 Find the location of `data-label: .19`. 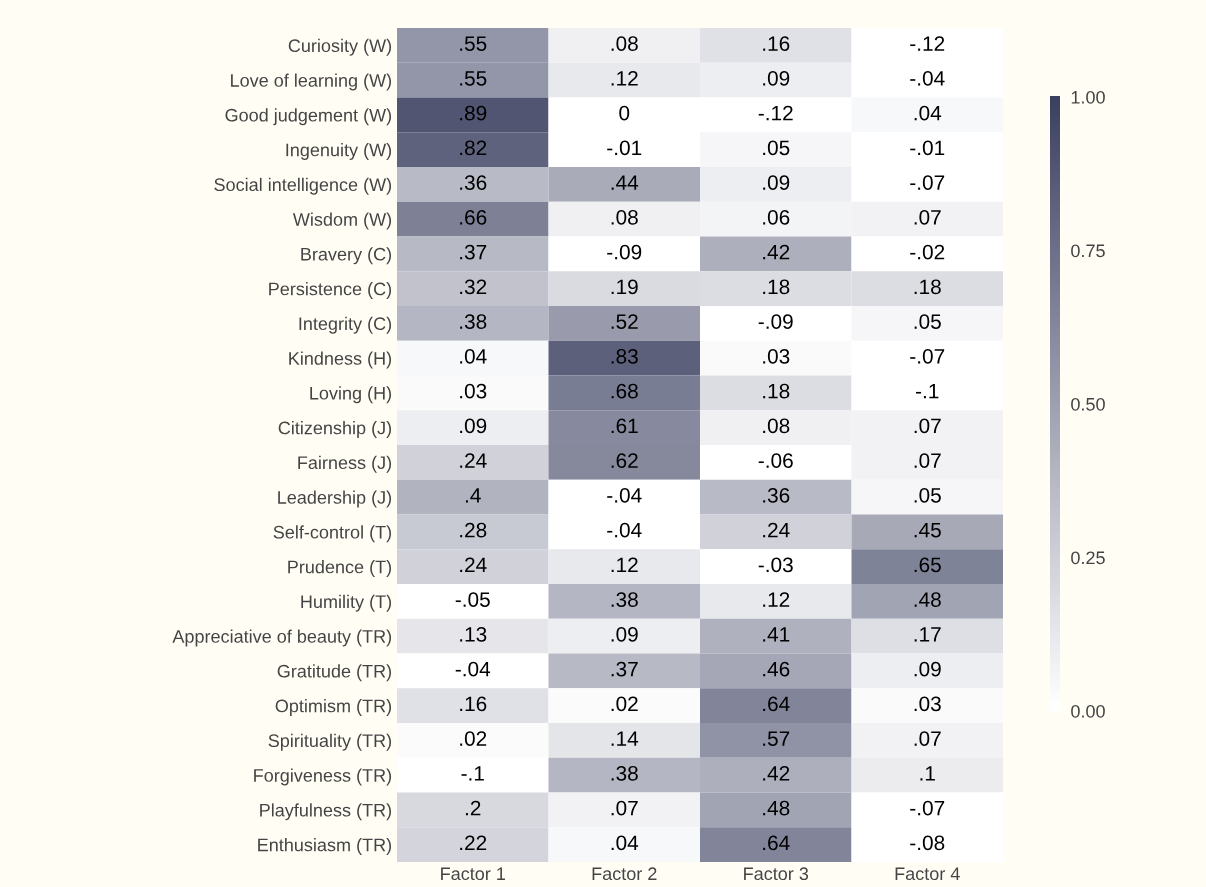

data-label: .19 is located at coordinates (624, 287).